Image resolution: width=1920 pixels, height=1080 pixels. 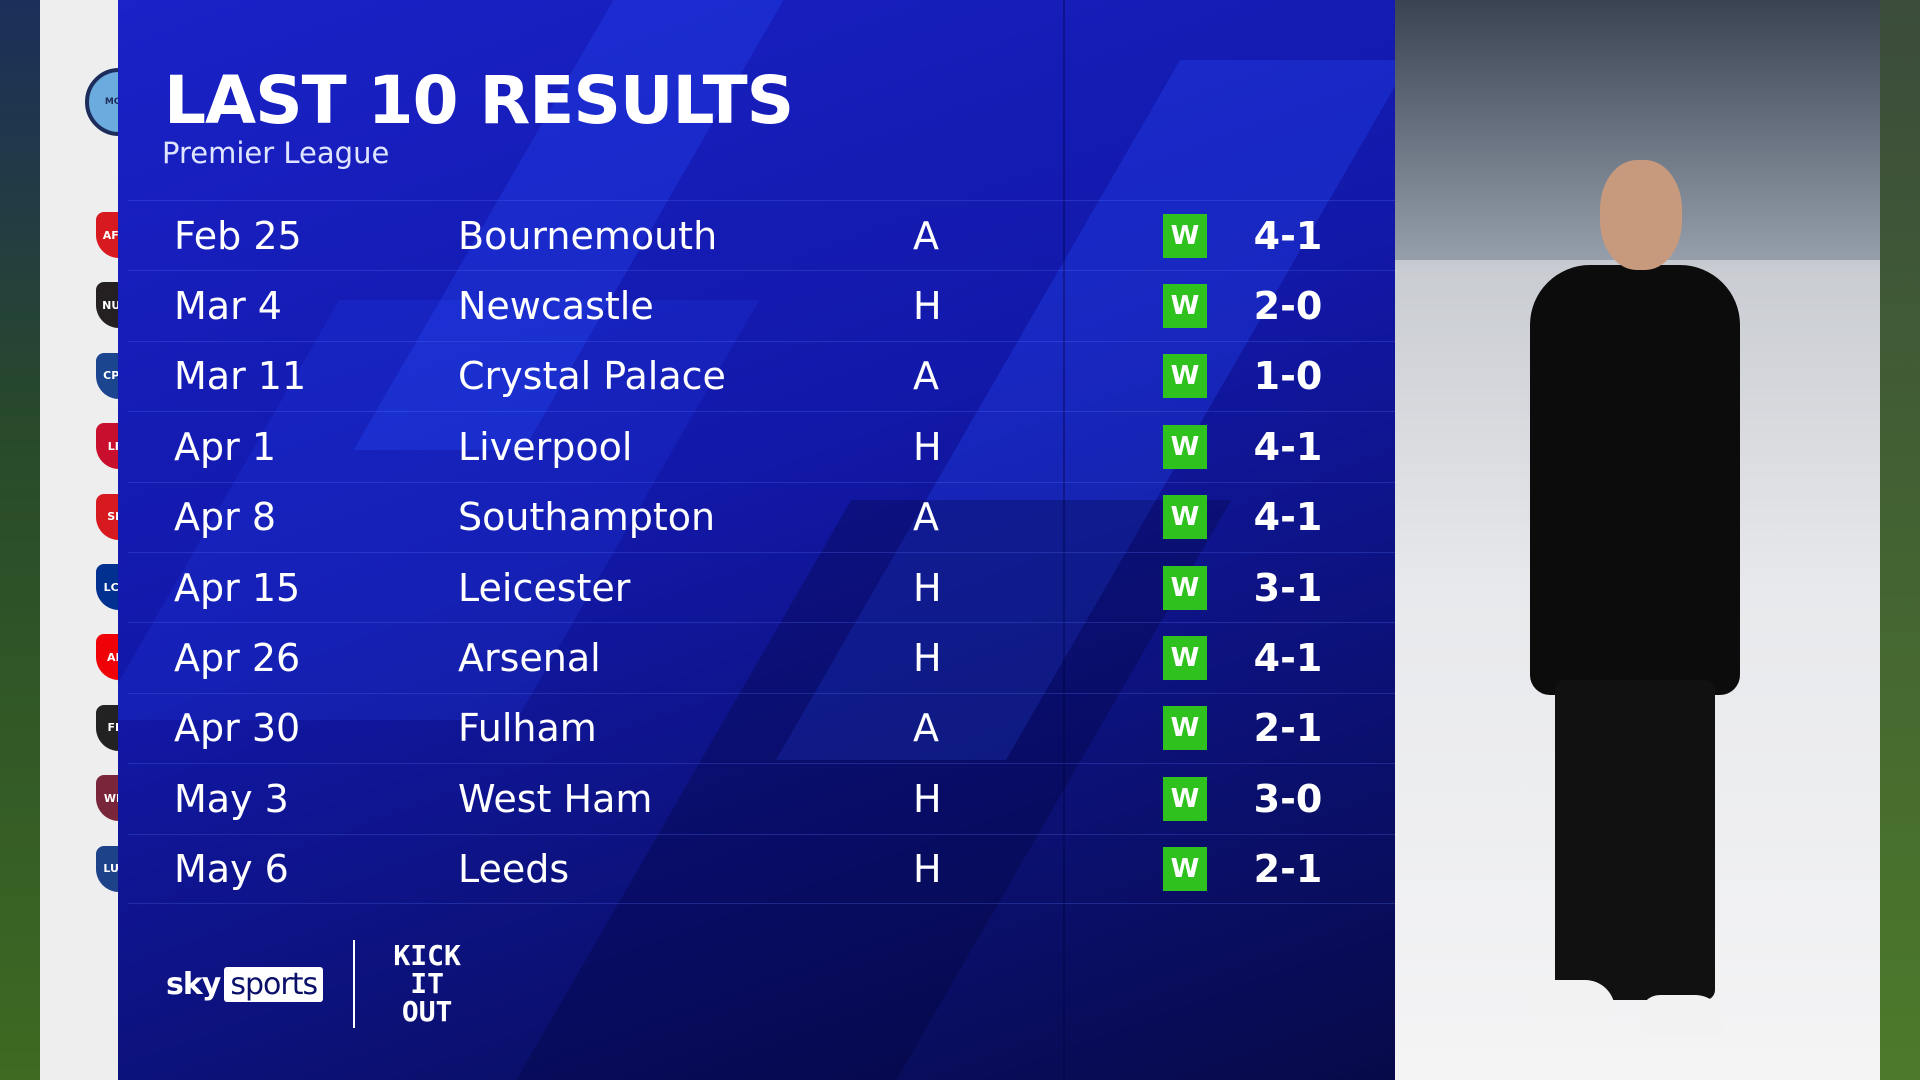 I want to click on opponent-name: Bournemouth, so click(x=588, y=235).